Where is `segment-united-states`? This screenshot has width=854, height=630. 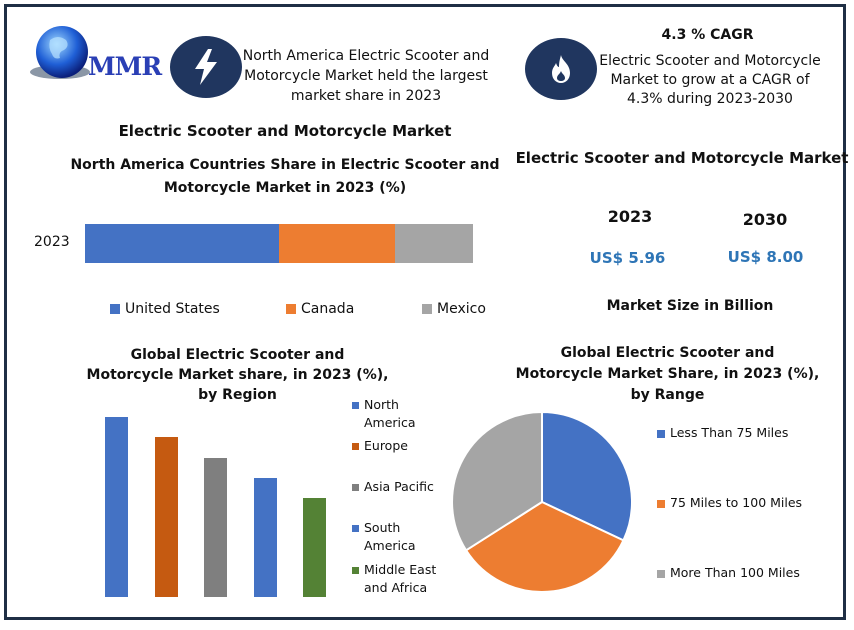 segment-united-states is located at coordinates (182, 243).